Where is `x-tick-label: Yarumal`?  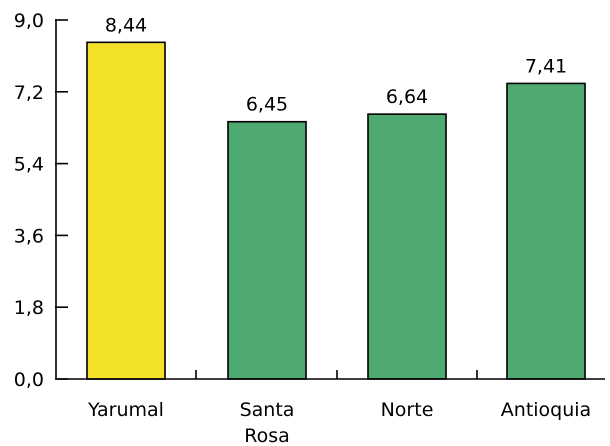 x-tick-label: Yarumal is located at coordinates (125, 410).